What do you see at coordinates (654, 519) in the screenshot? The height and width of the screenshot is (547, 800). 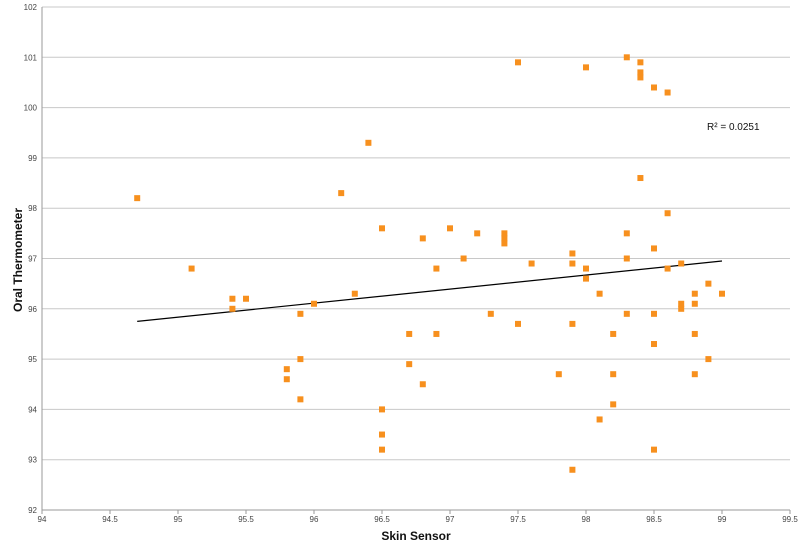 I see `x-tick-label: 98.5` at bounding box center [654, 519].